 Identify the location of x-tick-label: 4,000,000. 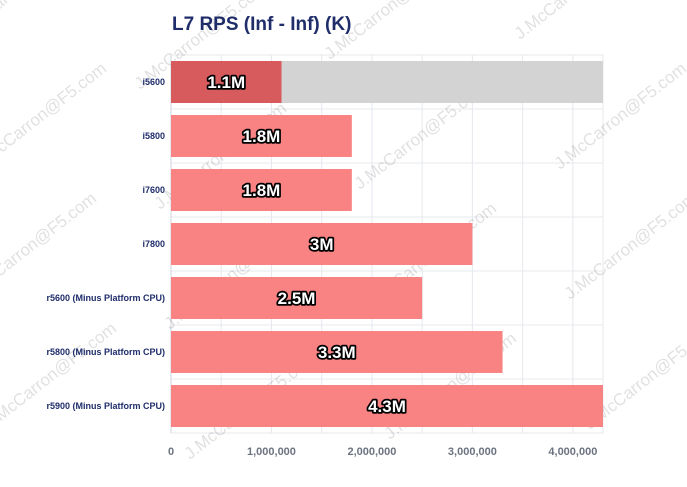
(572, 452).